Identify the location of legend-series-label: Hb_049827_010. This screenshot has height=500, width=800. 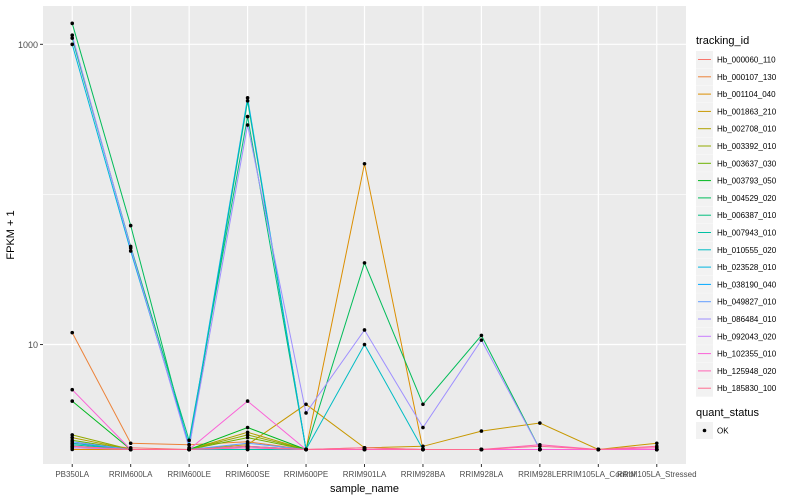
(747, 302).